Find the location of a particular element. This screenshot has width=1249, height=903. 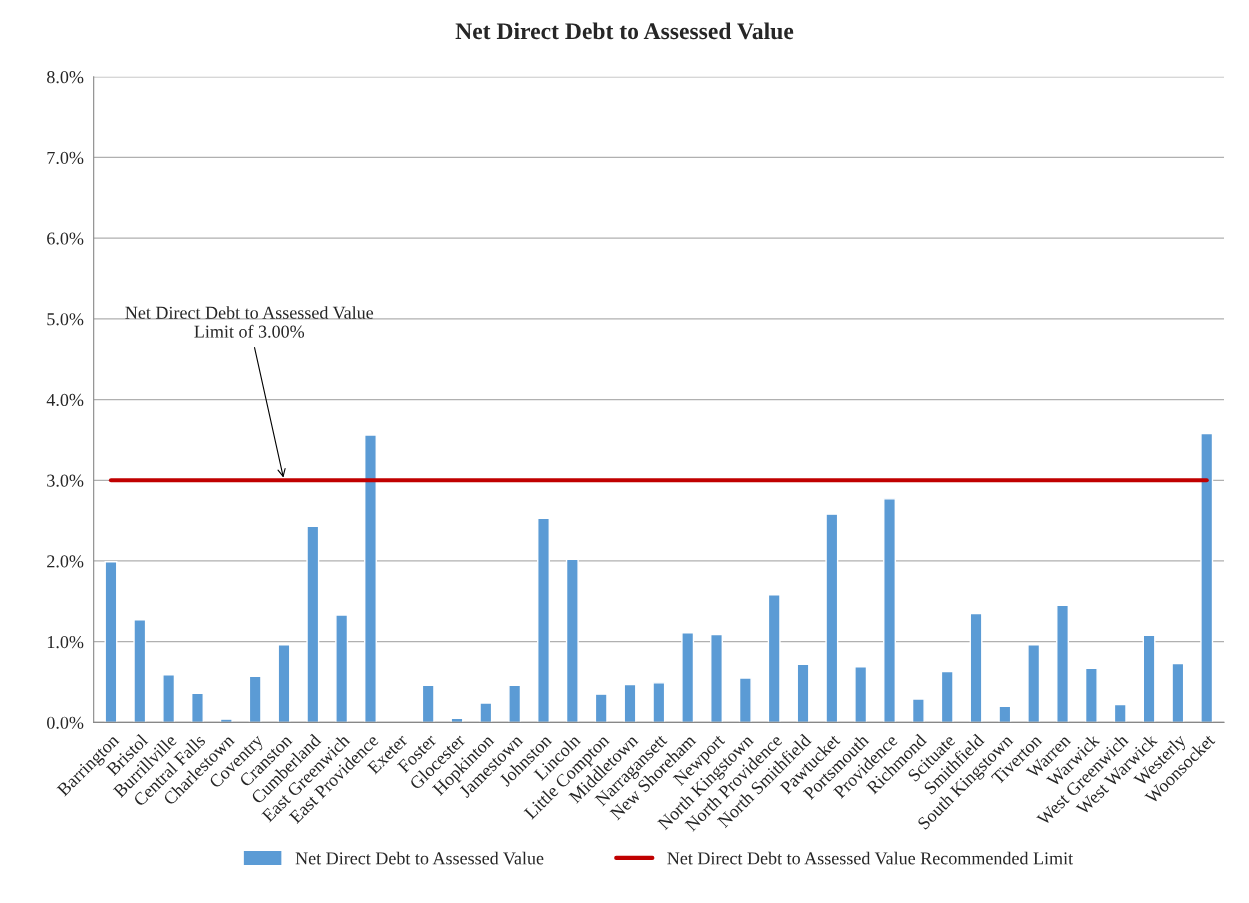

y-tick-label: 7.0% is located at coordinates (65, 157).